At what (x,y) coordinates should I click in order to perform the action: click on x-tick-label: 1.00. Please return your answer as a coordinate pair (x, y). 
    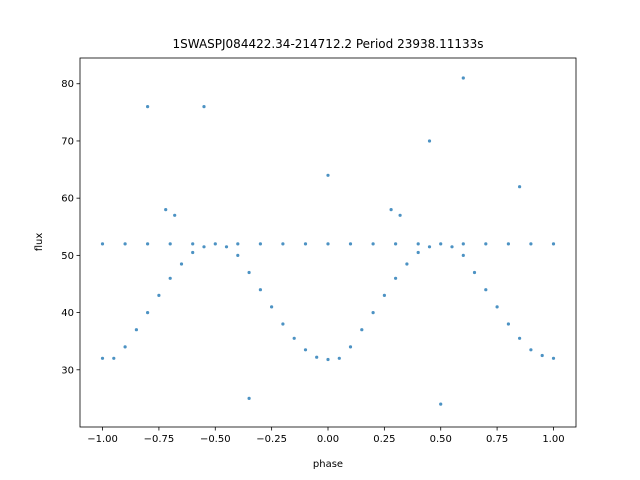
    Looking at the image, I should click on (553, 439).